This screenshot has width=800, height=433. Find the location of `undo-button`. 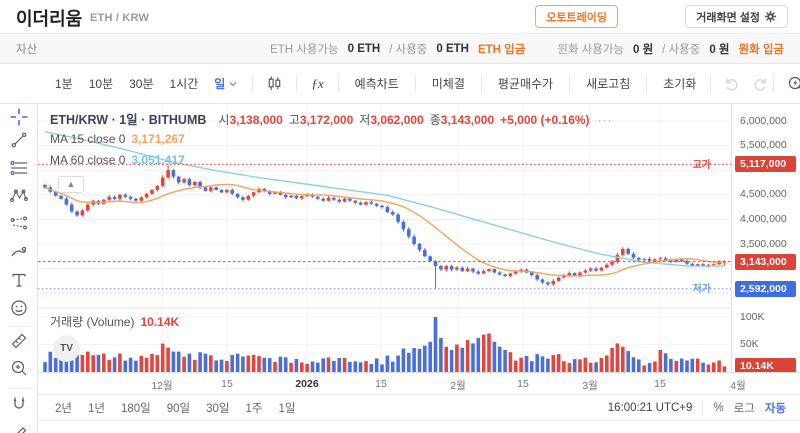

undo-button is located at coordinates (732, 83).